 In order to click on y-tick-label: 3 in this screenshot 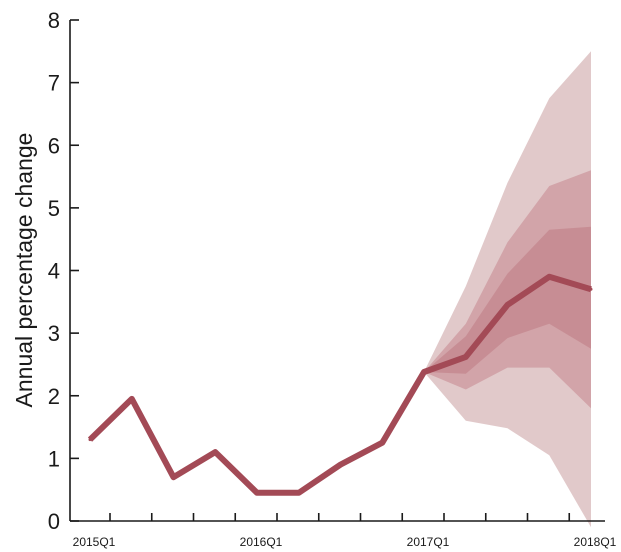, I will do `click(54, 333)`.